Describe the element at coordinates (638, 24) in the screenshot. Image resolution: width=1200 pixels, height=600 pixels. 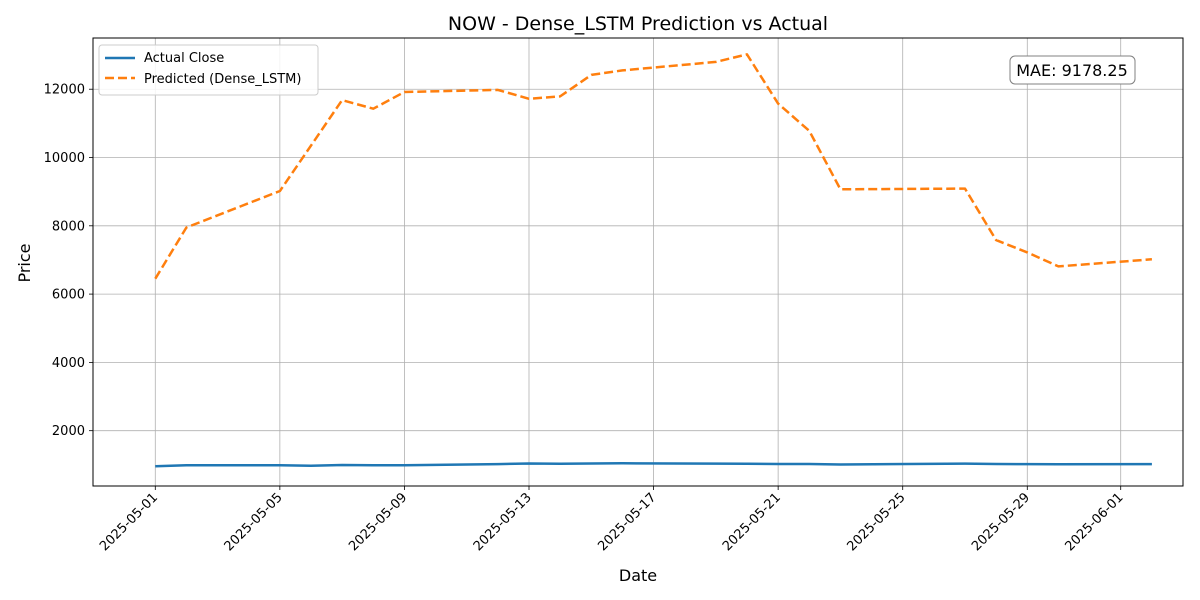
I see `chart-title: NOW - Dense_LSTM Prediction vs Actual` at that location.